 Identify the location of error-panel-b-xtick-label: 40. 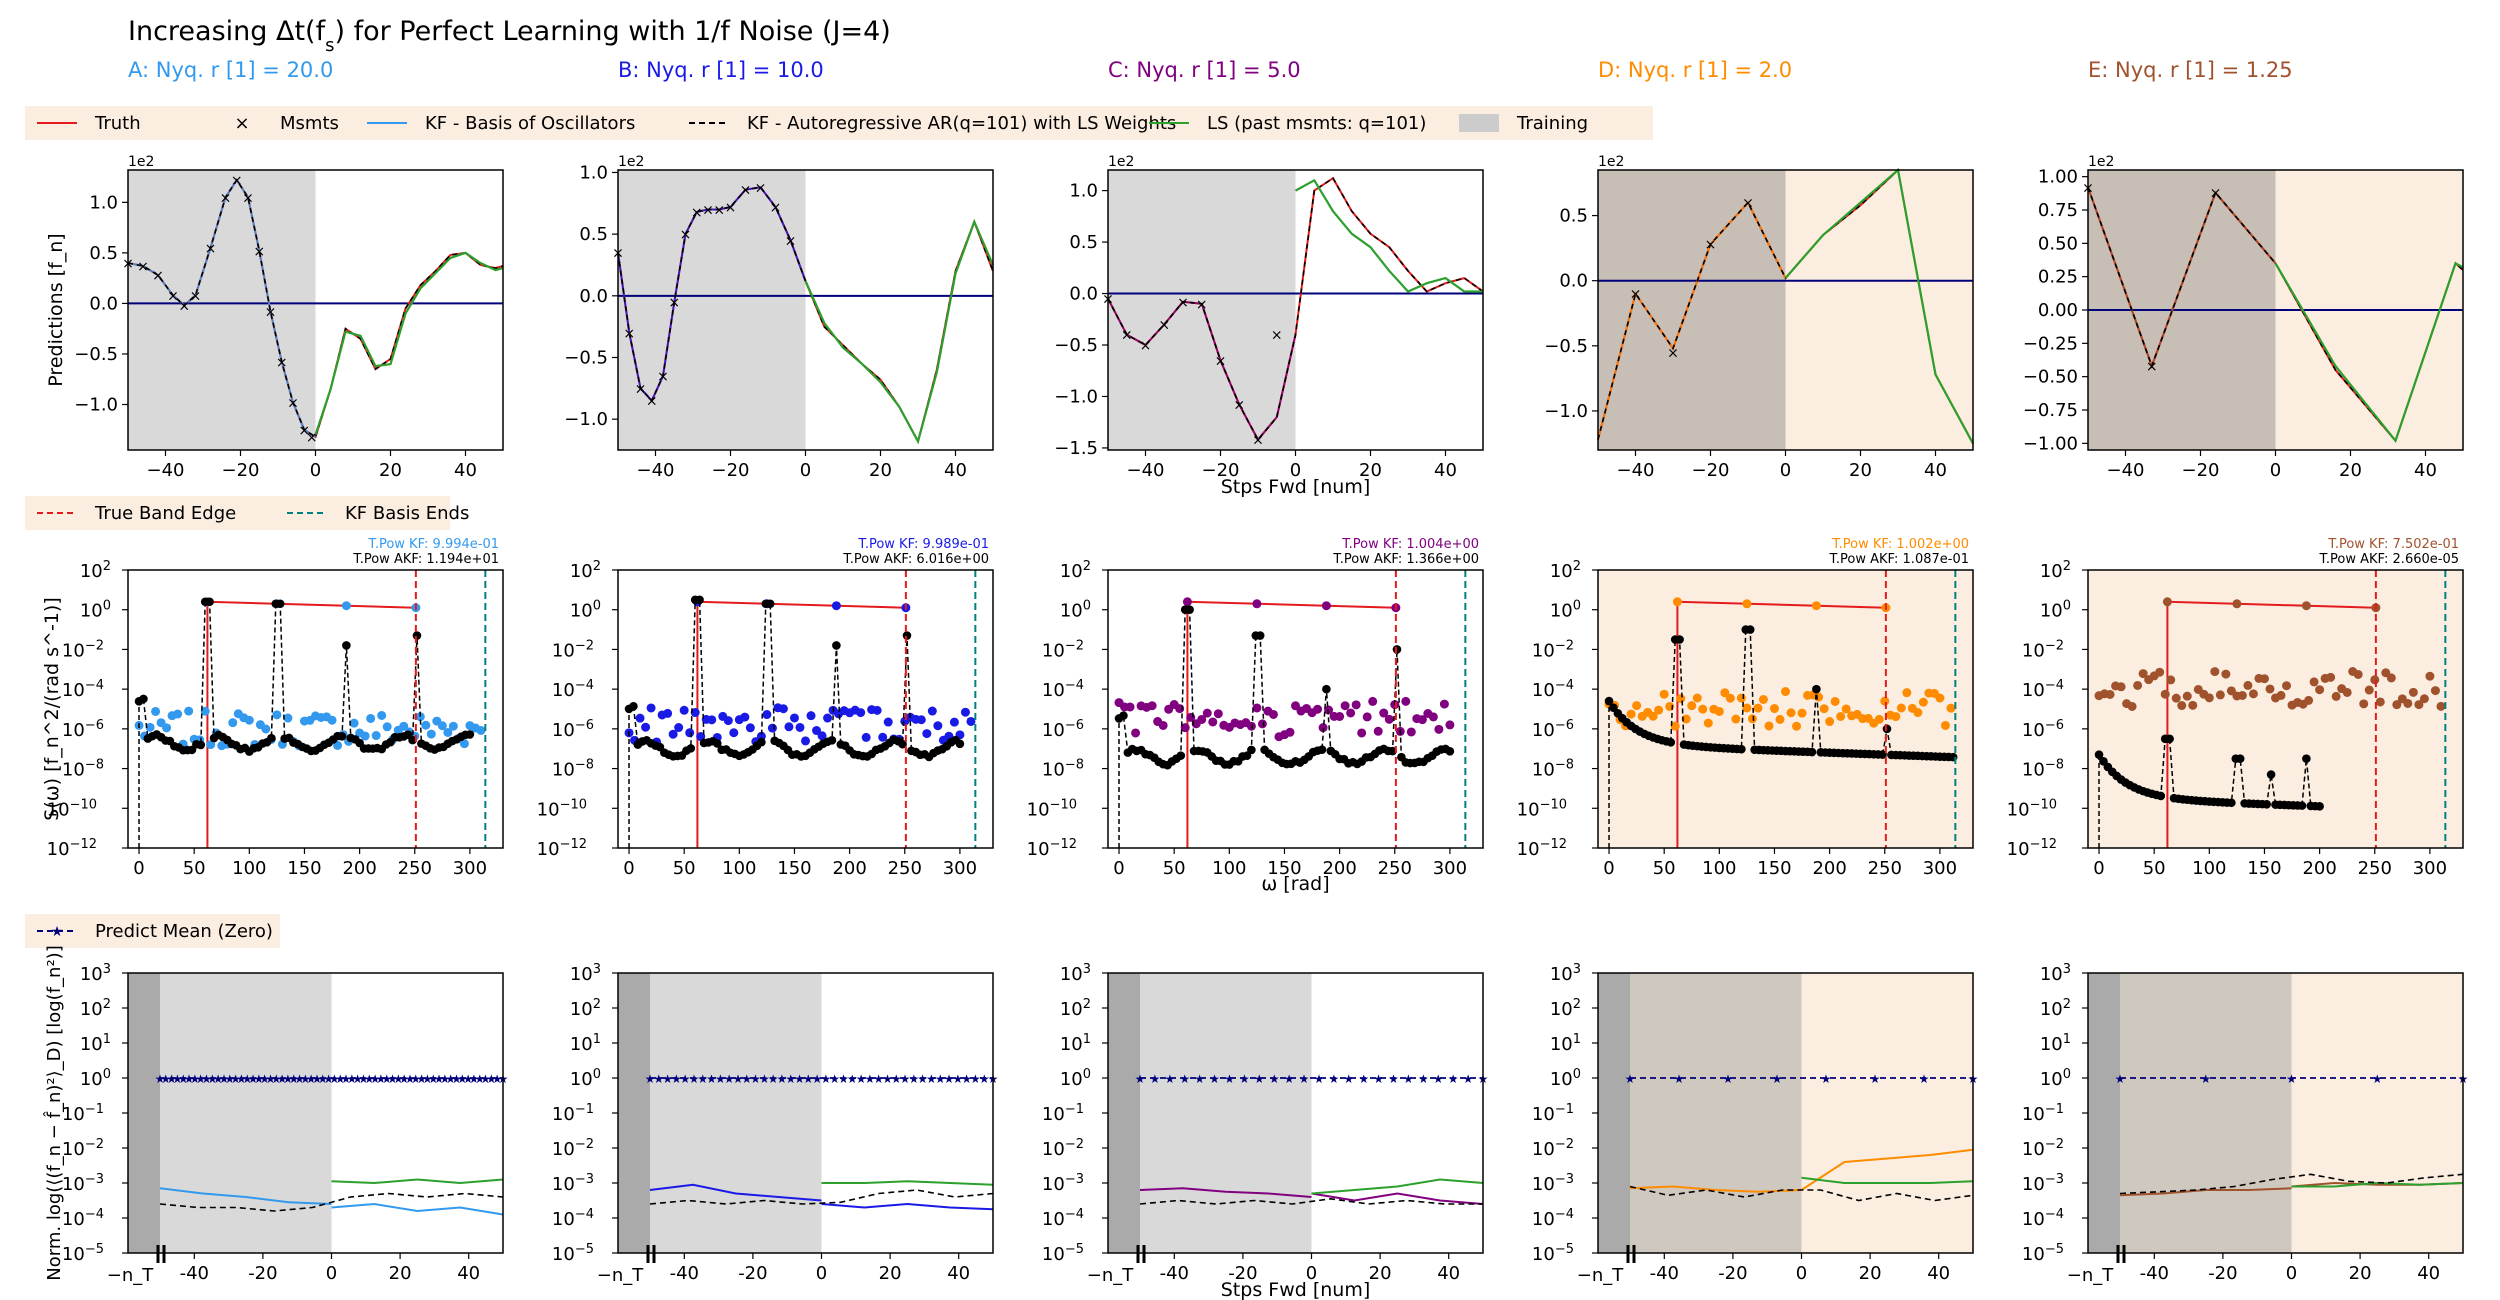
(958, 1273).